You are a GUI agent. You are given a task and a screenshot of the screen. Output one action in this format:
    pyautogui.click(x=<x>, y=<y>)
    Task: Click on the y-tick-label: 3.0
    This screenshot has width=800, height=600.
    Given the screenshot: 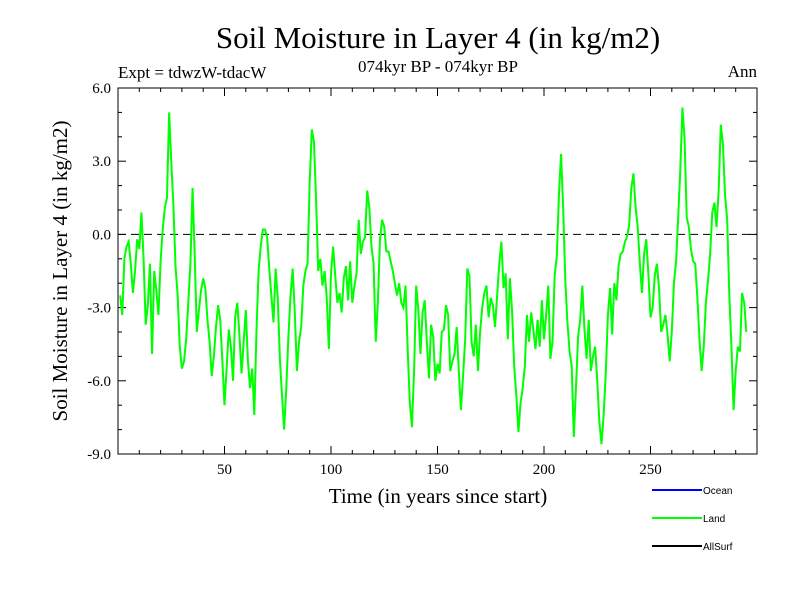 What is the action you would take?
    pyautogui.click(x=101, y=162)
    